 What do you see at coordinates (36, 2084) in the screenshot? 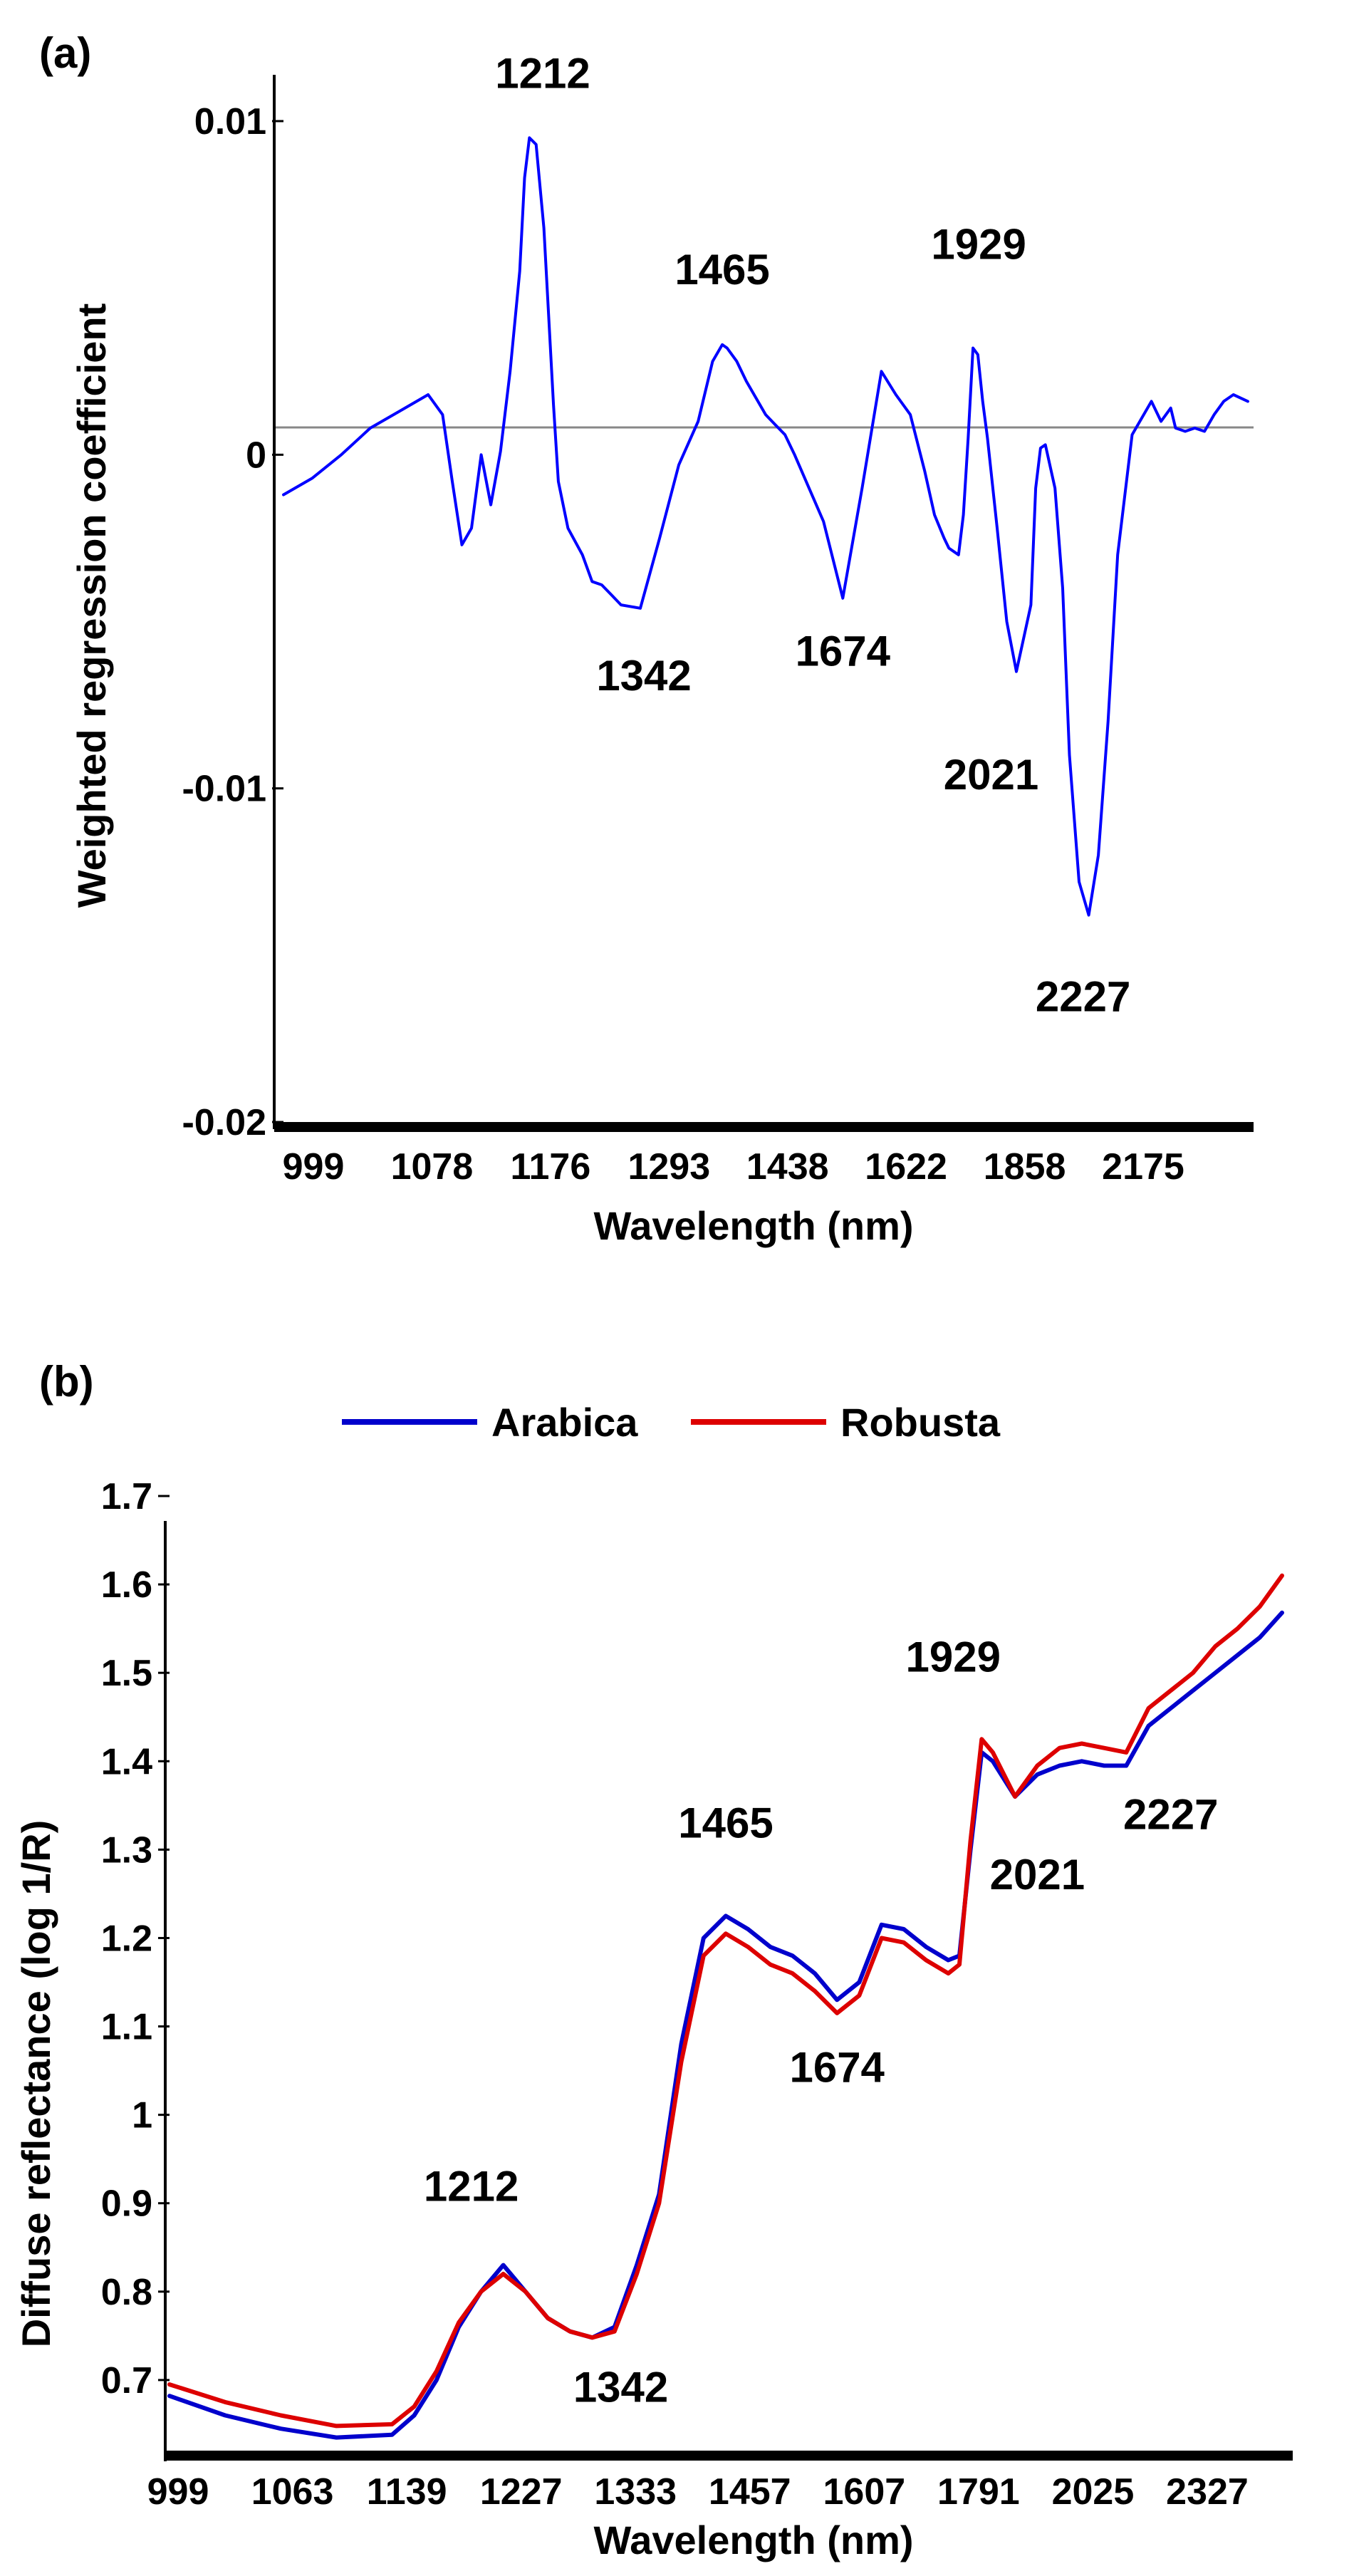
I see `panel-b-y-axis-title: Diffuse reflectance (log 1/R)` at bounding box center [36, 2084].